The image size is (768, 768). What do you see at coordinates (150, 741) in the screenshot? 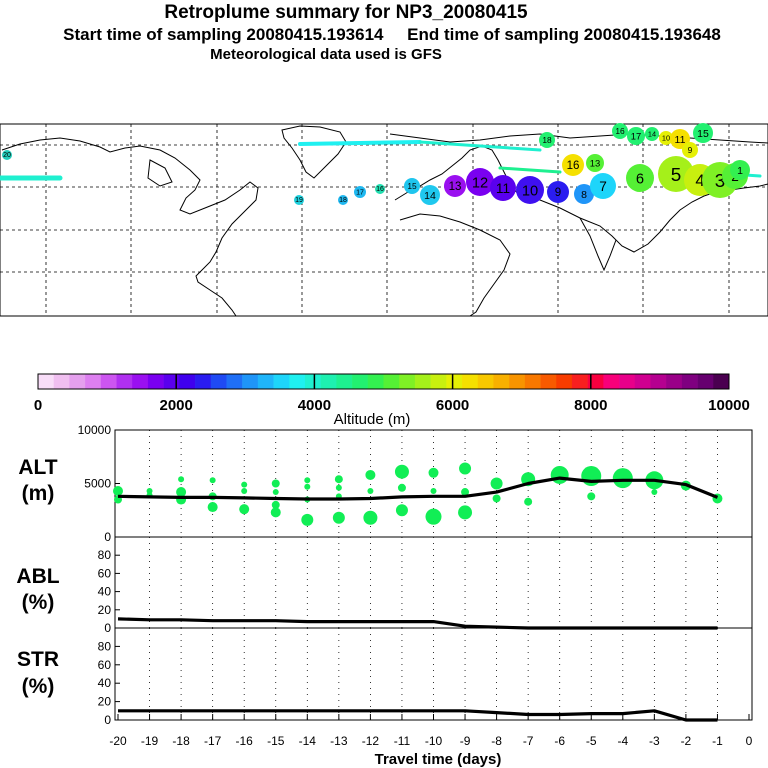
I see `x-tick-label: -19` at bounding box center [150, 741].